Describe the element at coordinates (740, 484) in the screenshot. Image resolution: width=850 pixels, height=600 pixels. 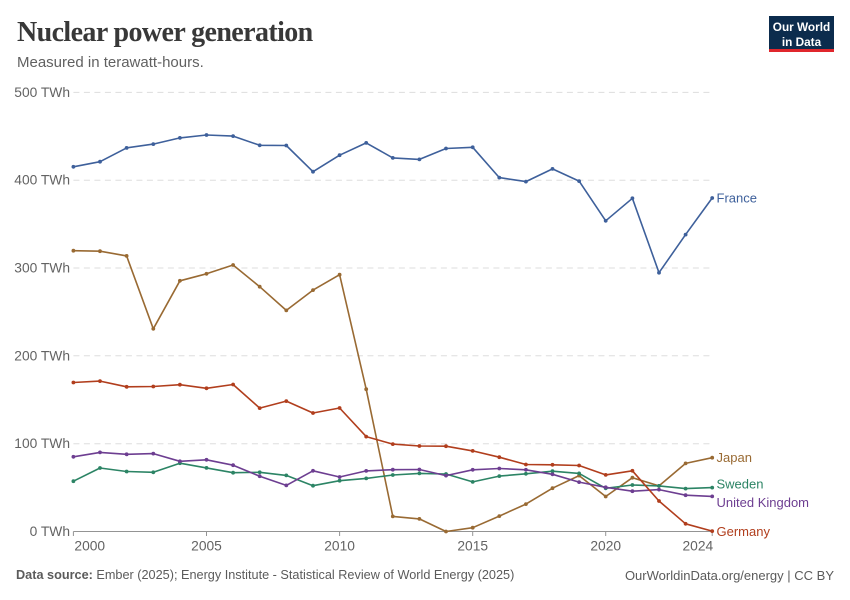
I see `svg-text: Sweden` at that location.